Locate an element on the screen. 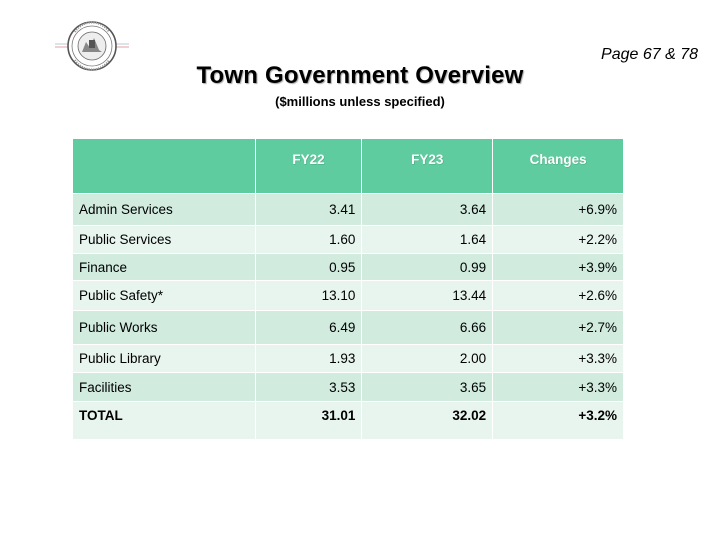 Image resolution: width=720 pixels, height=540 pixels. table-row: Public Library 1.93 2.00 +3.3% is located at coordinates (348, 358).